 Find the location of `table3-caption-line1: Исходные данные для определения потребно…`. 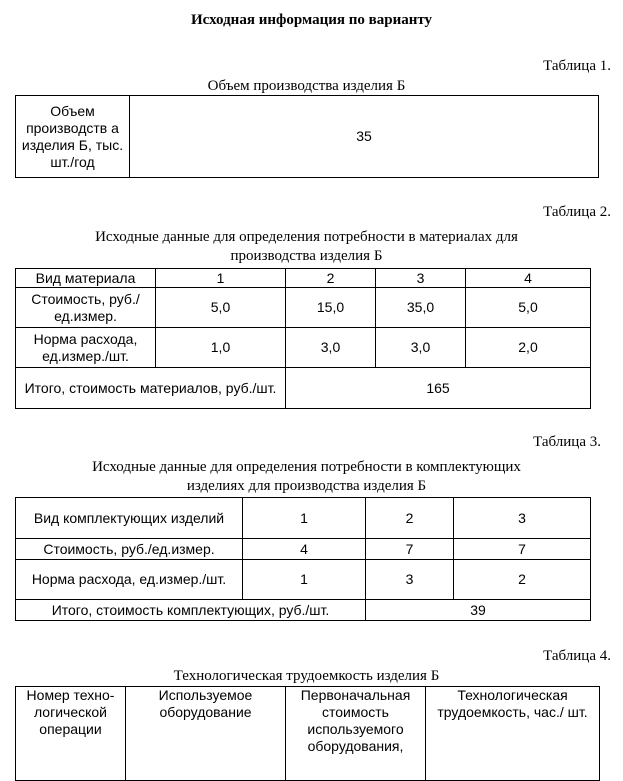

table3-caption-line1: Исходные данные для определения потребно… is located at coordinates (306, 467).